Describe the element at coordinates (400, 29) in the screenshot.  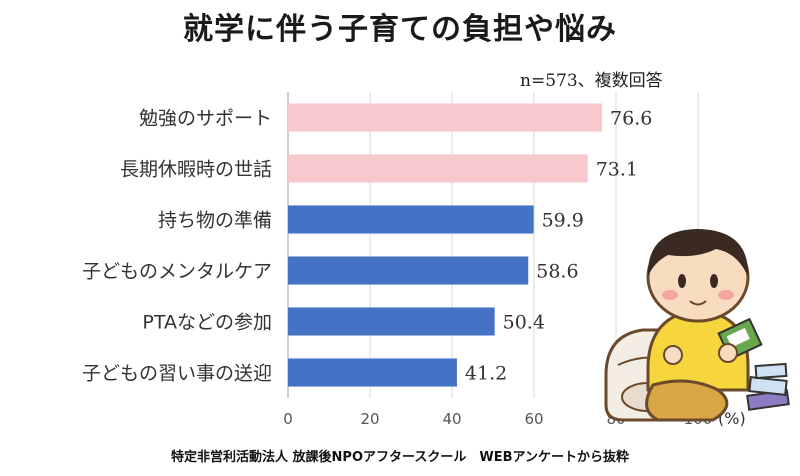
I see `chart-title: 就学に伴う子育ての負担や悩み` at that location.